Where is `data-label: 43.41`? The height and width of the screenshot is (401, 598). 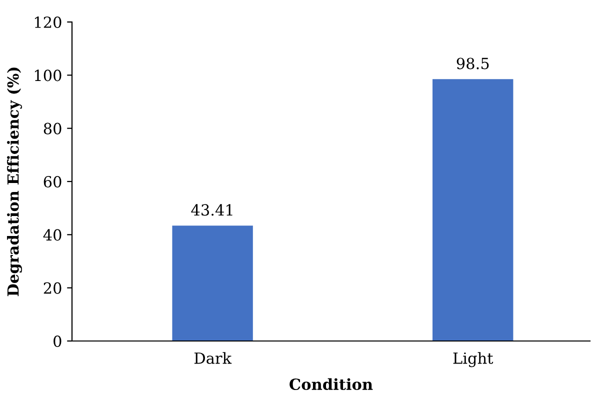
data-label: 43.41 is located at coordinates (211, 210).